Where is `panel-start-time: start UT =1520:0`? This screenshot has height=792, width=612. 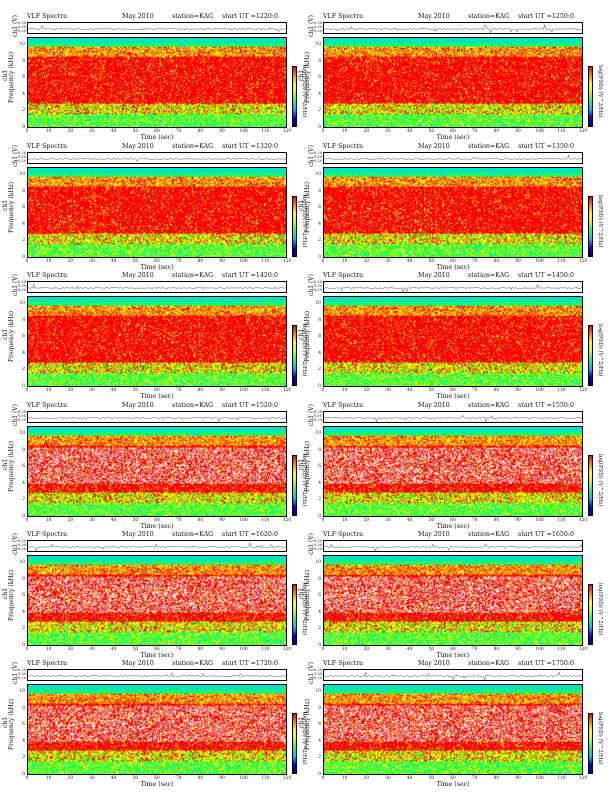
panel-start-time: start UT =1520:0 is located at coordinates (250, 405).